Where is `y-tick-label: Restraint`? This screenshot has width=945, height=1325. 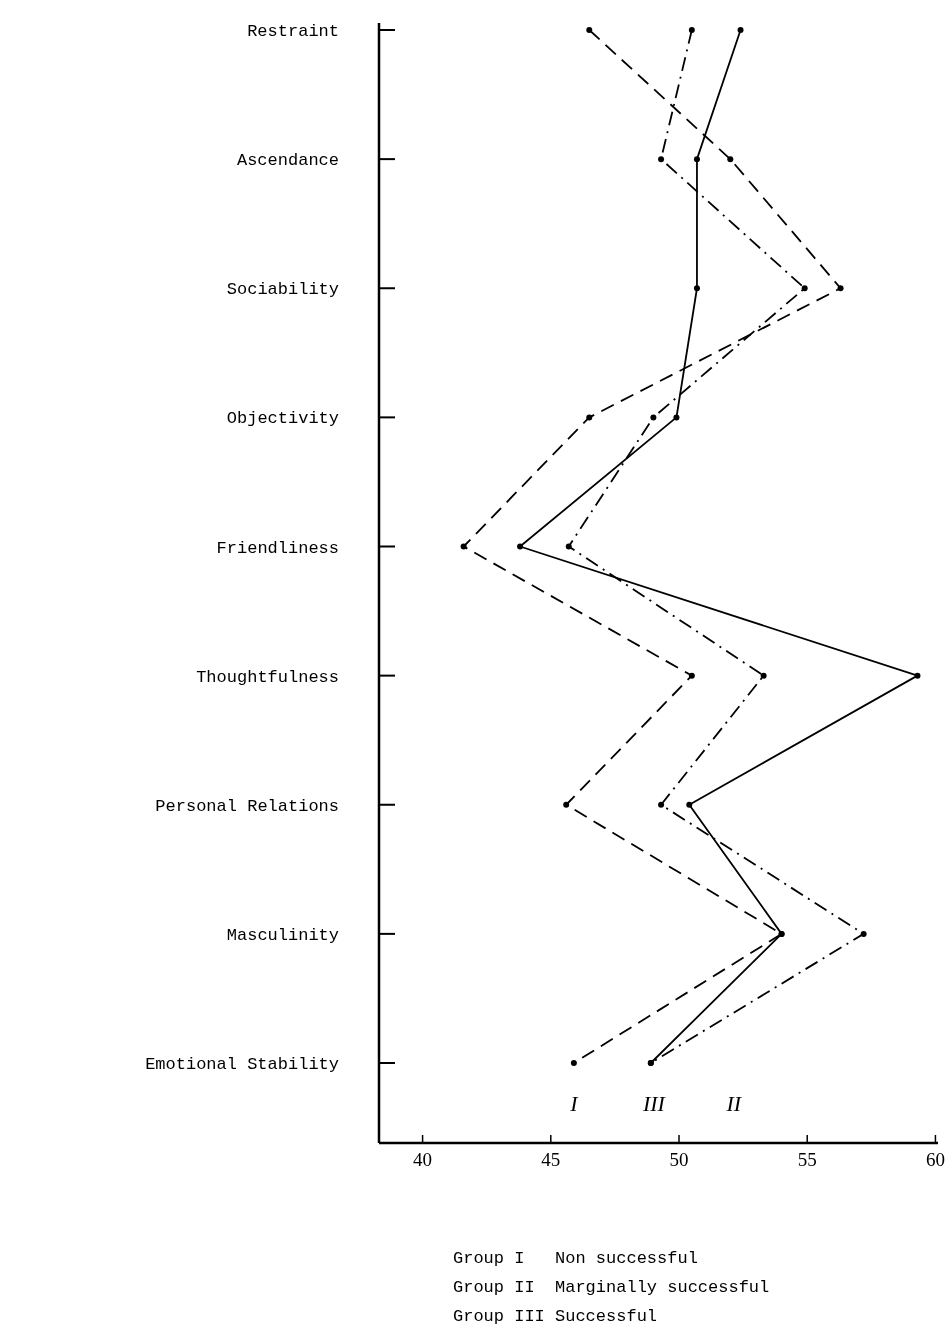
y-tick-label: Restraint is located at coordinates (293, 31).